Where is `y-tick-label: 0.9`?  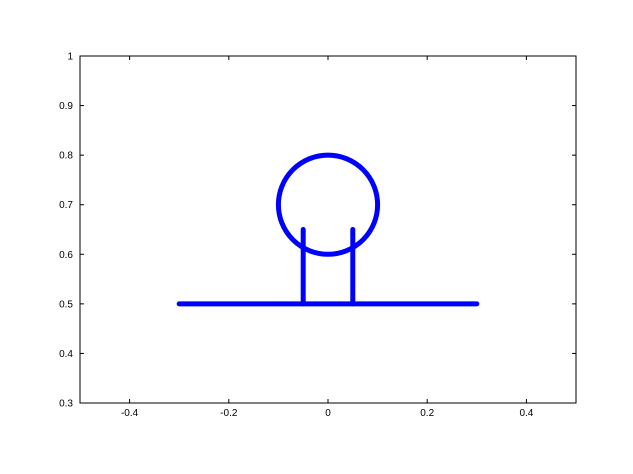
y-tick-label: 0.9 is located at coordinates (66, 106).